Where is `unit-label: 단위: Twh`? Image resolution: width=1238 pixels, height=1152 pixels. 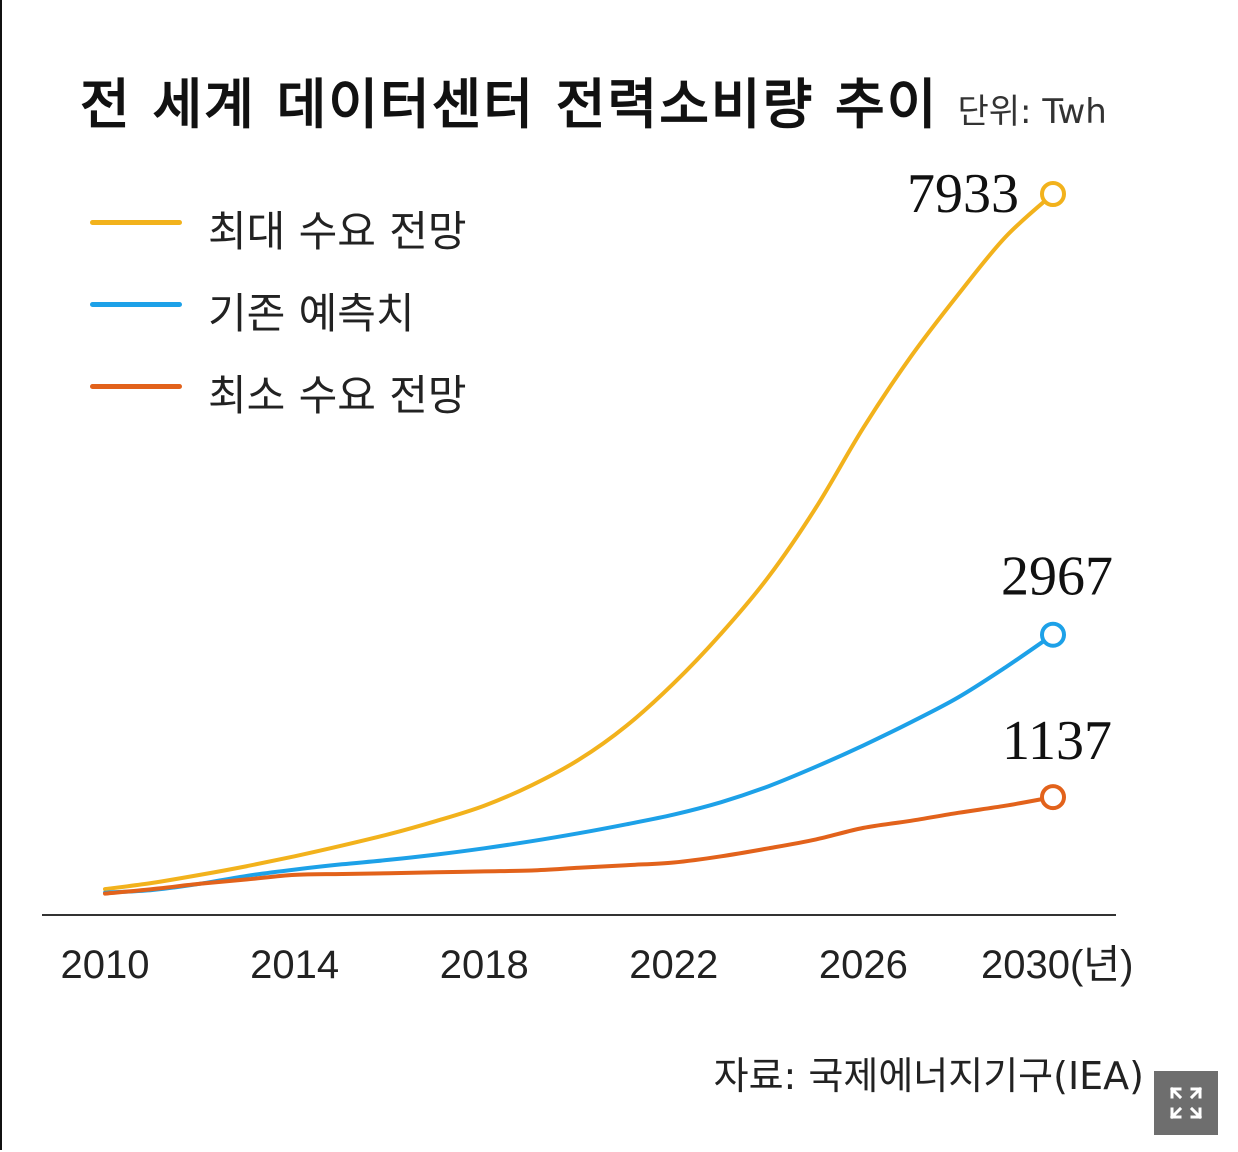
unit-label: 단위: Twh is located at coordinates (1032, 112).